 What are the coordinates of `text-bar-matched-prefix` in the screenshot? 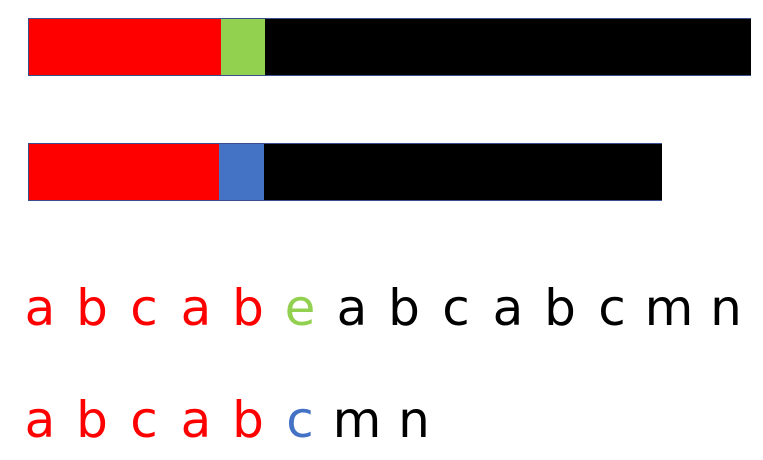 It's located at (125, 47).